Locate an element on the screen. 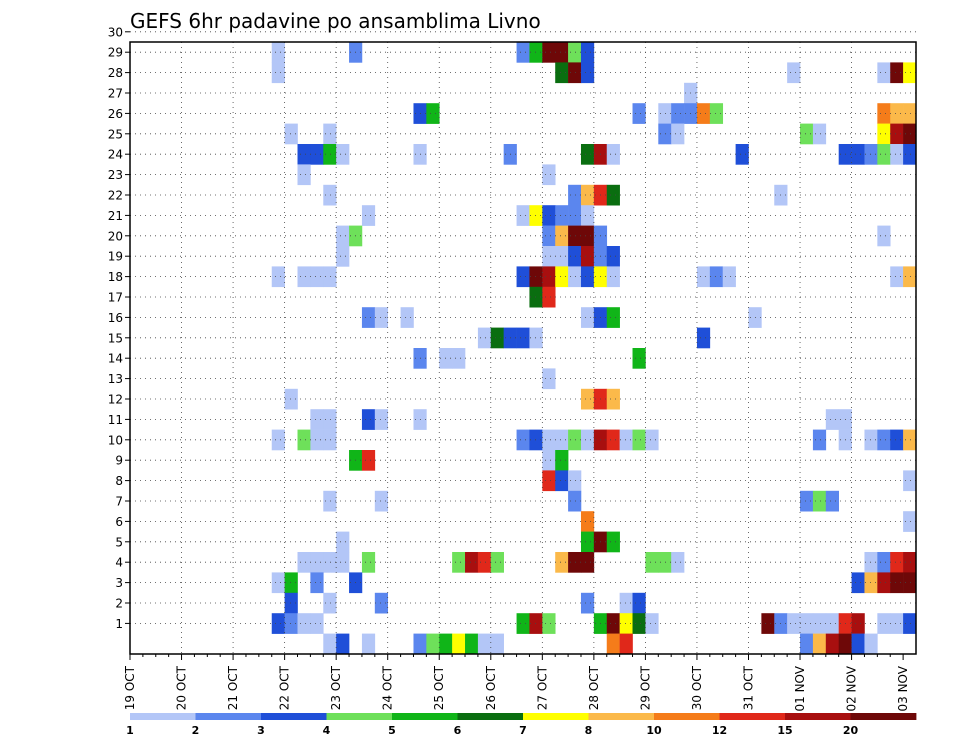 This screenshot has width=960, height=742. y-tick-label: 13 is located at coordinates (115, 379).